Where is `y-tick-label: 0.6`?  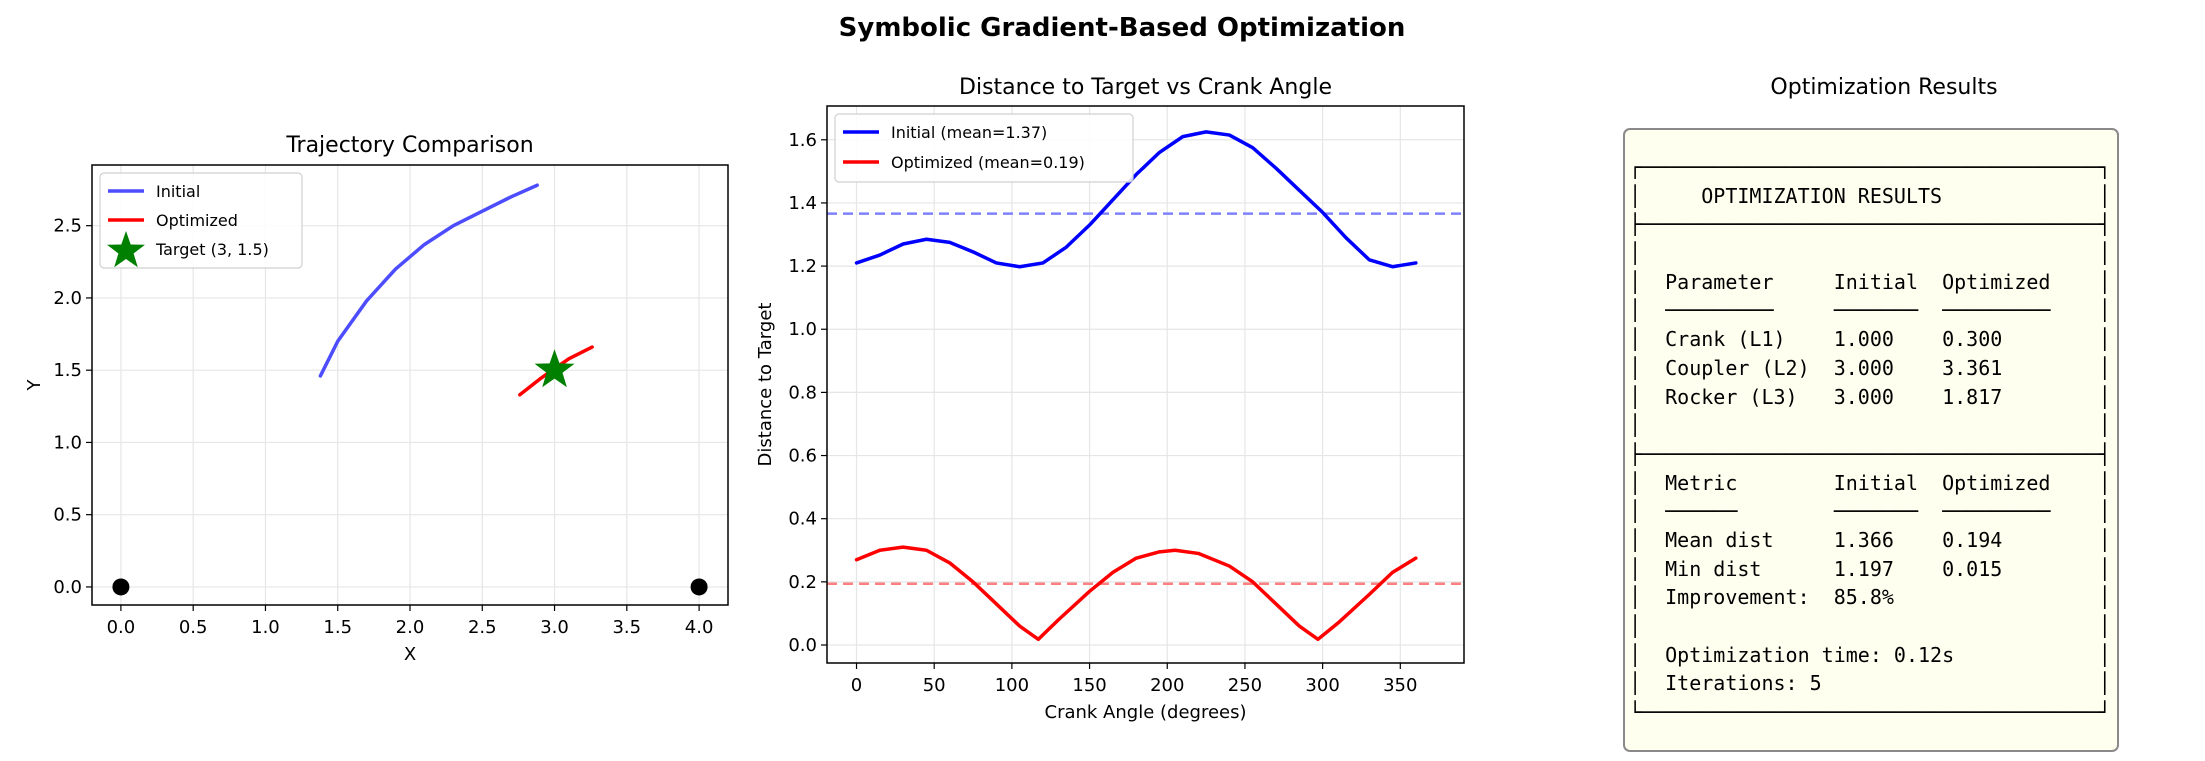
y-tick-label: 0.6 is located at coordinates (802, 456).